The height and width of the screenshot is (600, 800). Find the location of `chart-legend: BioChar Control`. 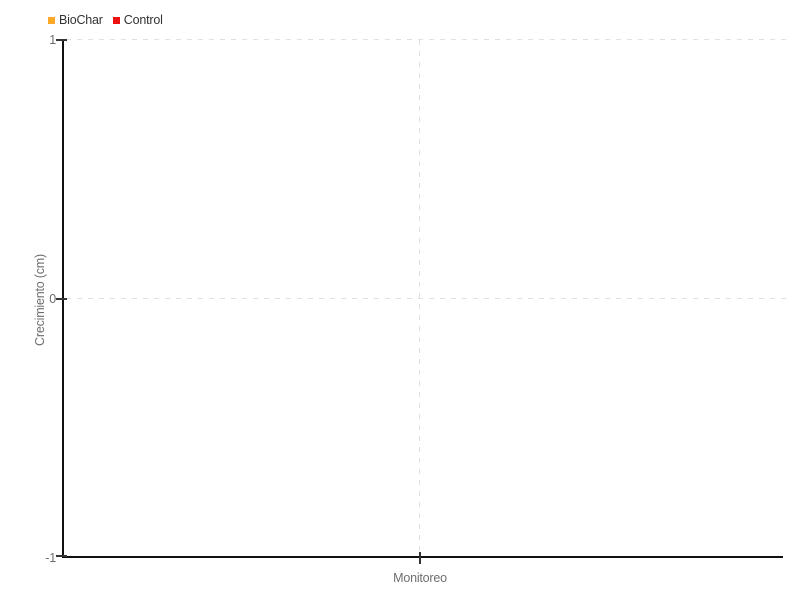

chart-legend: BioChar Control is located at coordinates (105, 20).